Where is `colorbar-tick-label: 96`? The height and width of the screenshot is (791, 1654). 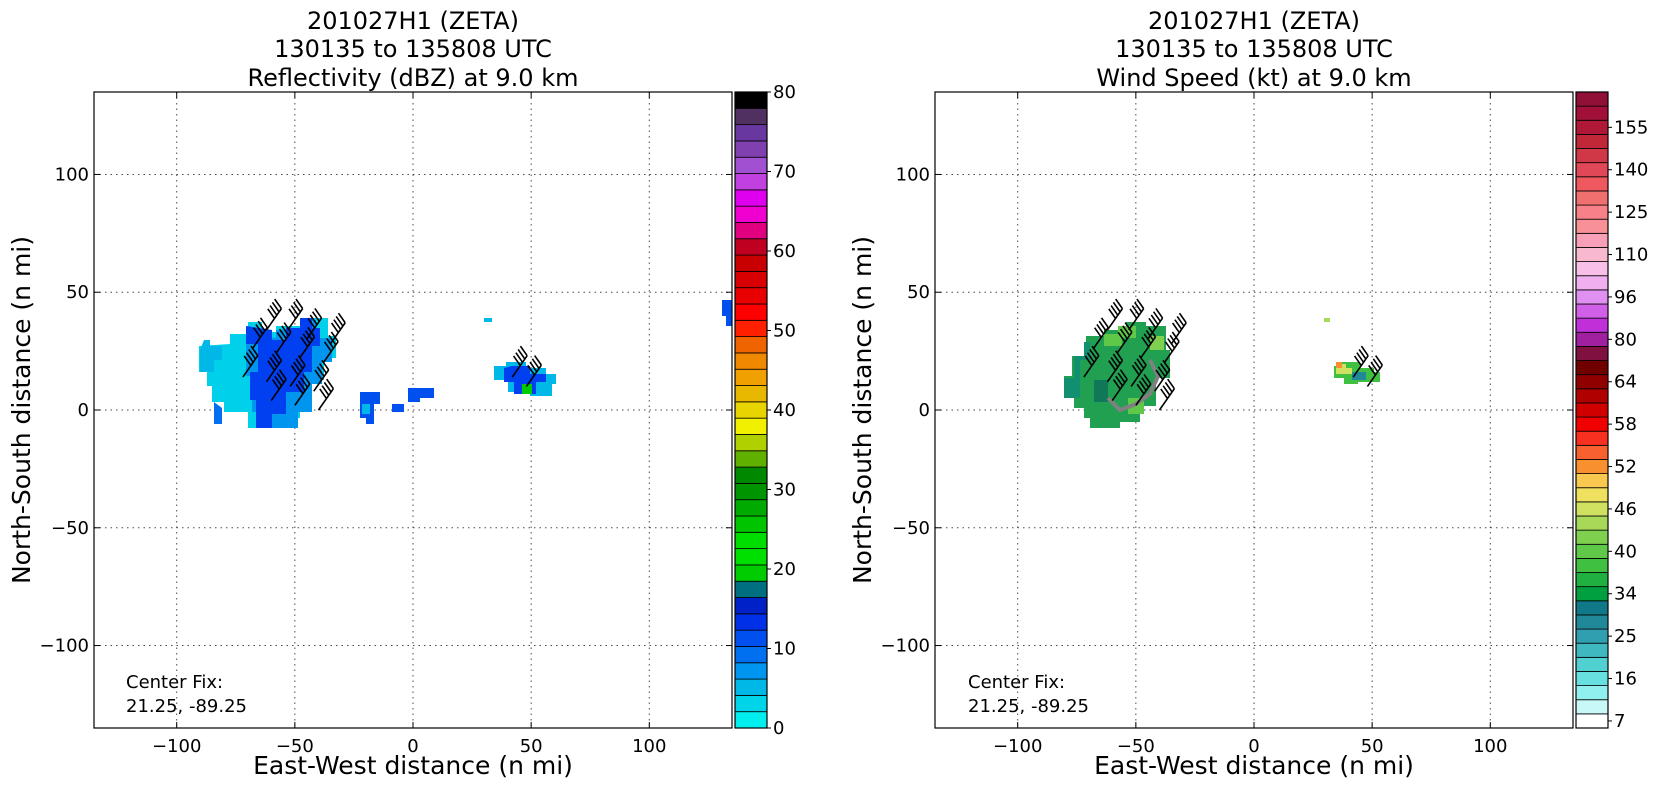
colorbar-tick-label: 96 is located at coordinates (1625, 297).